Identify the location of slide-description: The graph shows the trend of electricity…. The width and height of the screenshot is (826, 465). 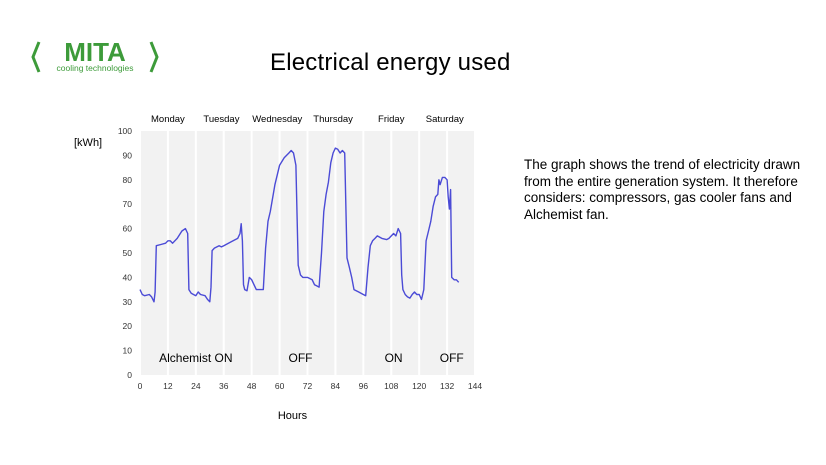
(662, 189).